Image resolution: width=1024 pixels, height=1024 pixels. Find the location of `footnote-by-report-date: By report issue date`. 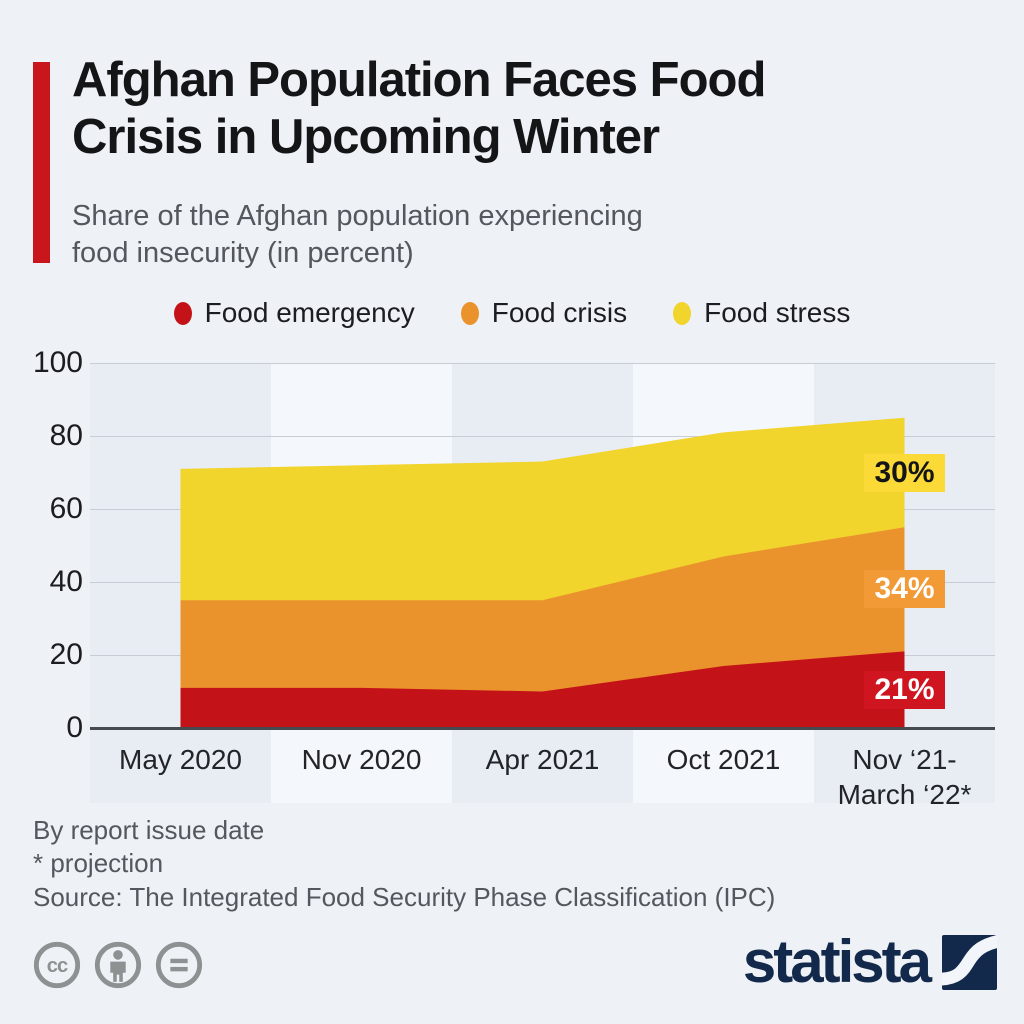

footnote-by-report-date: By report issue date is located at coordinates (149, 830).